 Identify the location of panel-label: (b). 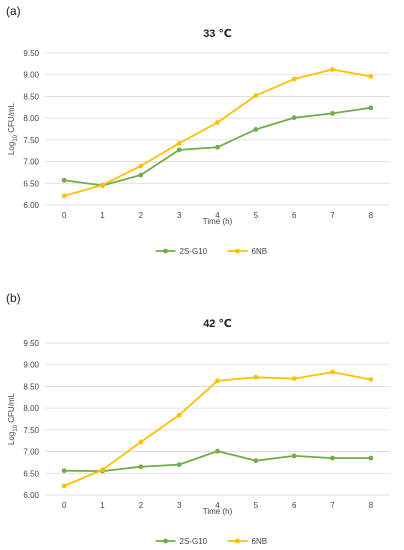
(13, 298).